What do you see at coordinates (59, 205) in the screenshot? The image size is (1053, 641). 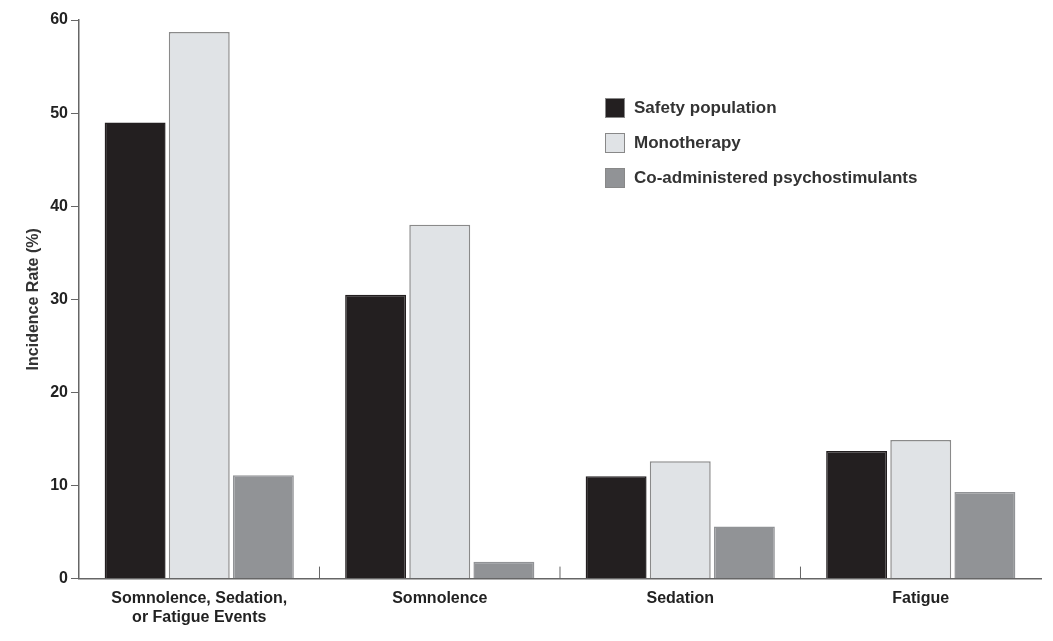 I see `y-tick-label: 40` at bounding box center [59, 205].